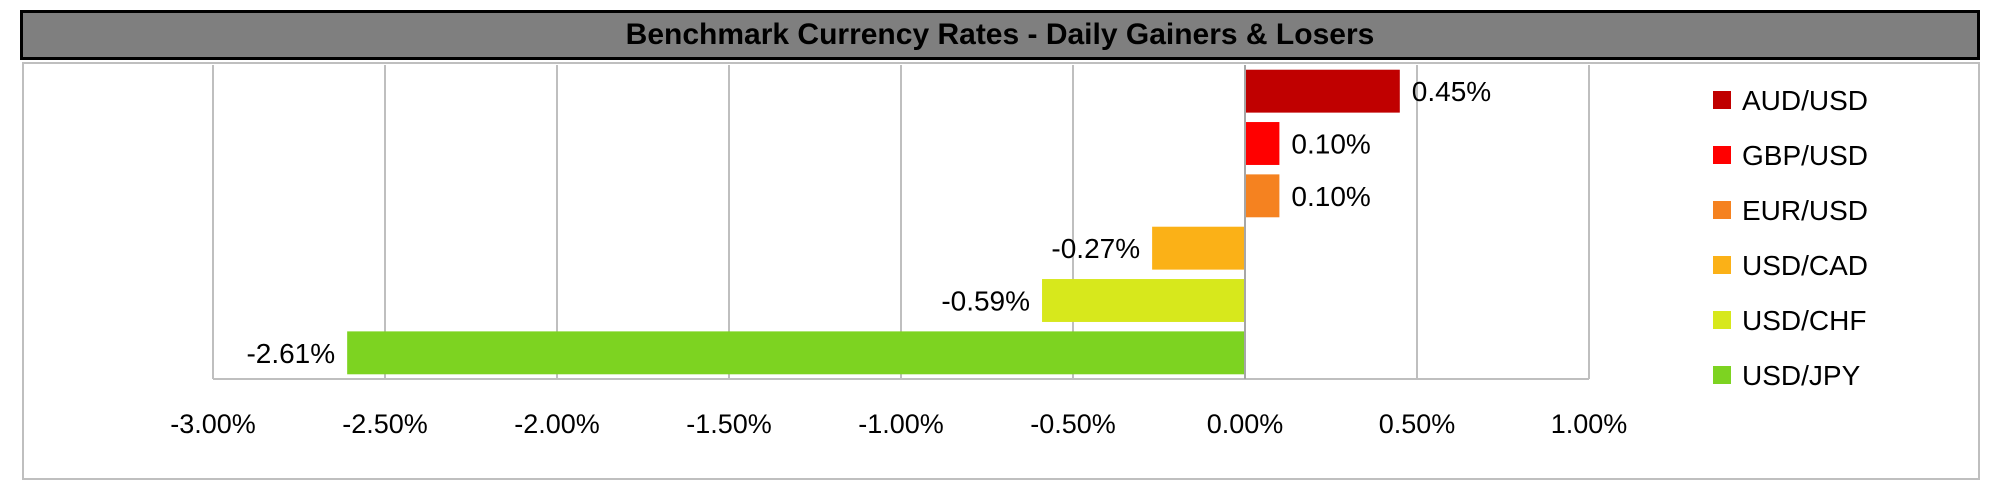 The height and width of the screenshot is (490, 2000). Describe the element at coordinates (1805, 210) in the screenshot. I see `legend-label: EUR/USD` at that location.